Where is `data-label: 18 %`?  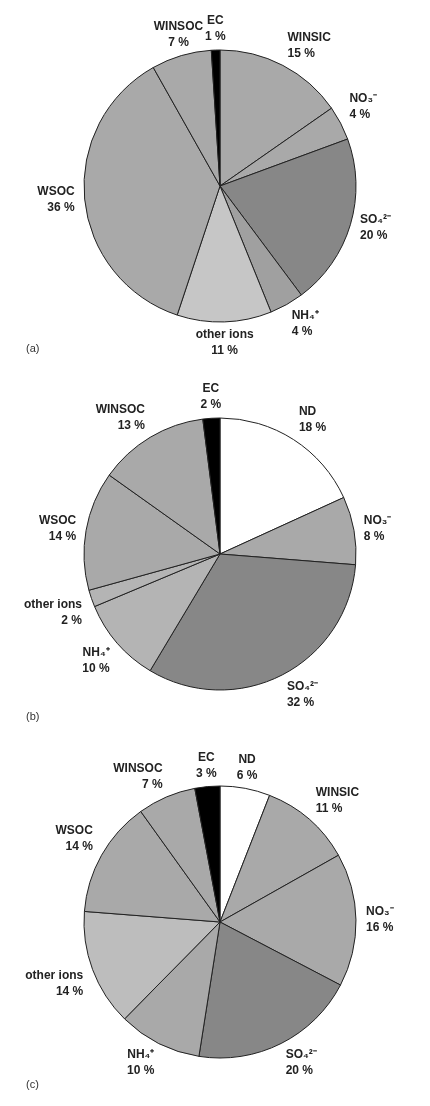
data-label: 18 % is located at coordinates (312, 427).